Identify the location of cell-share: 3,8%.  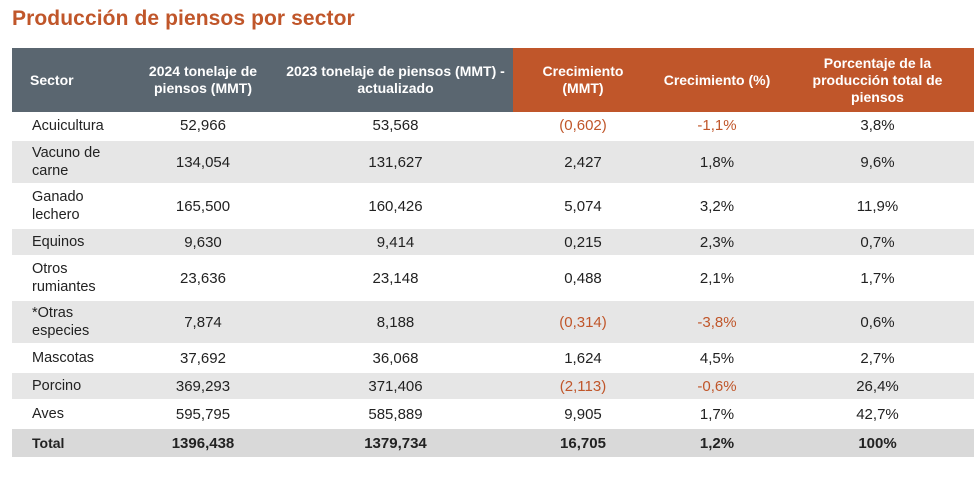
(877, 126).